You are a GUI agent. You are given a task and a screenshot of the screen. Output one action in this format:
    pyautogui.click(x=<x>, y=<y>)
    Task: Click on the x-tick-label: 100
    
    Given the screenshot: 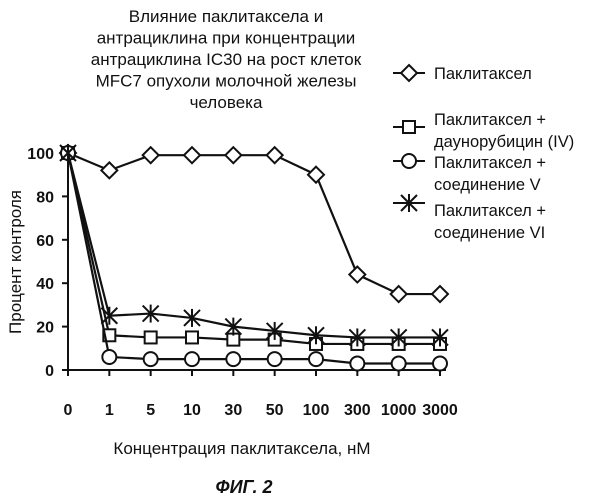 What is the action you would take?
    pyautogui.click(x=316, y=410)
    